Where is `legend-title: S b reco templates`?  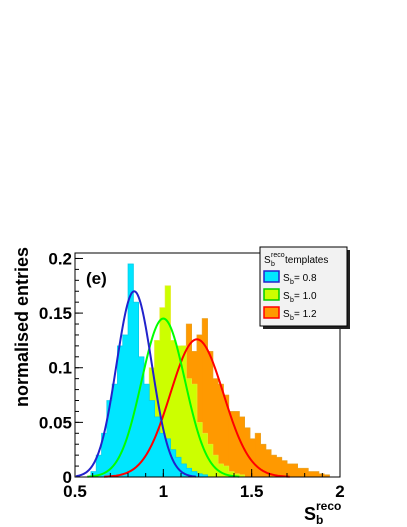 legend-title: S b reco templates is located at coordinates (296, 260).